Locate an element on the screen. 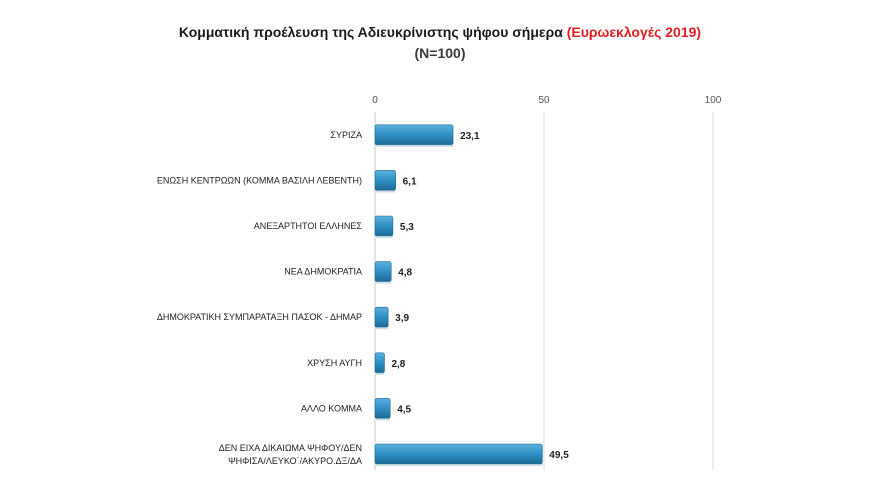  value-label-3: 4,8 is located at coordinates (405, 273).